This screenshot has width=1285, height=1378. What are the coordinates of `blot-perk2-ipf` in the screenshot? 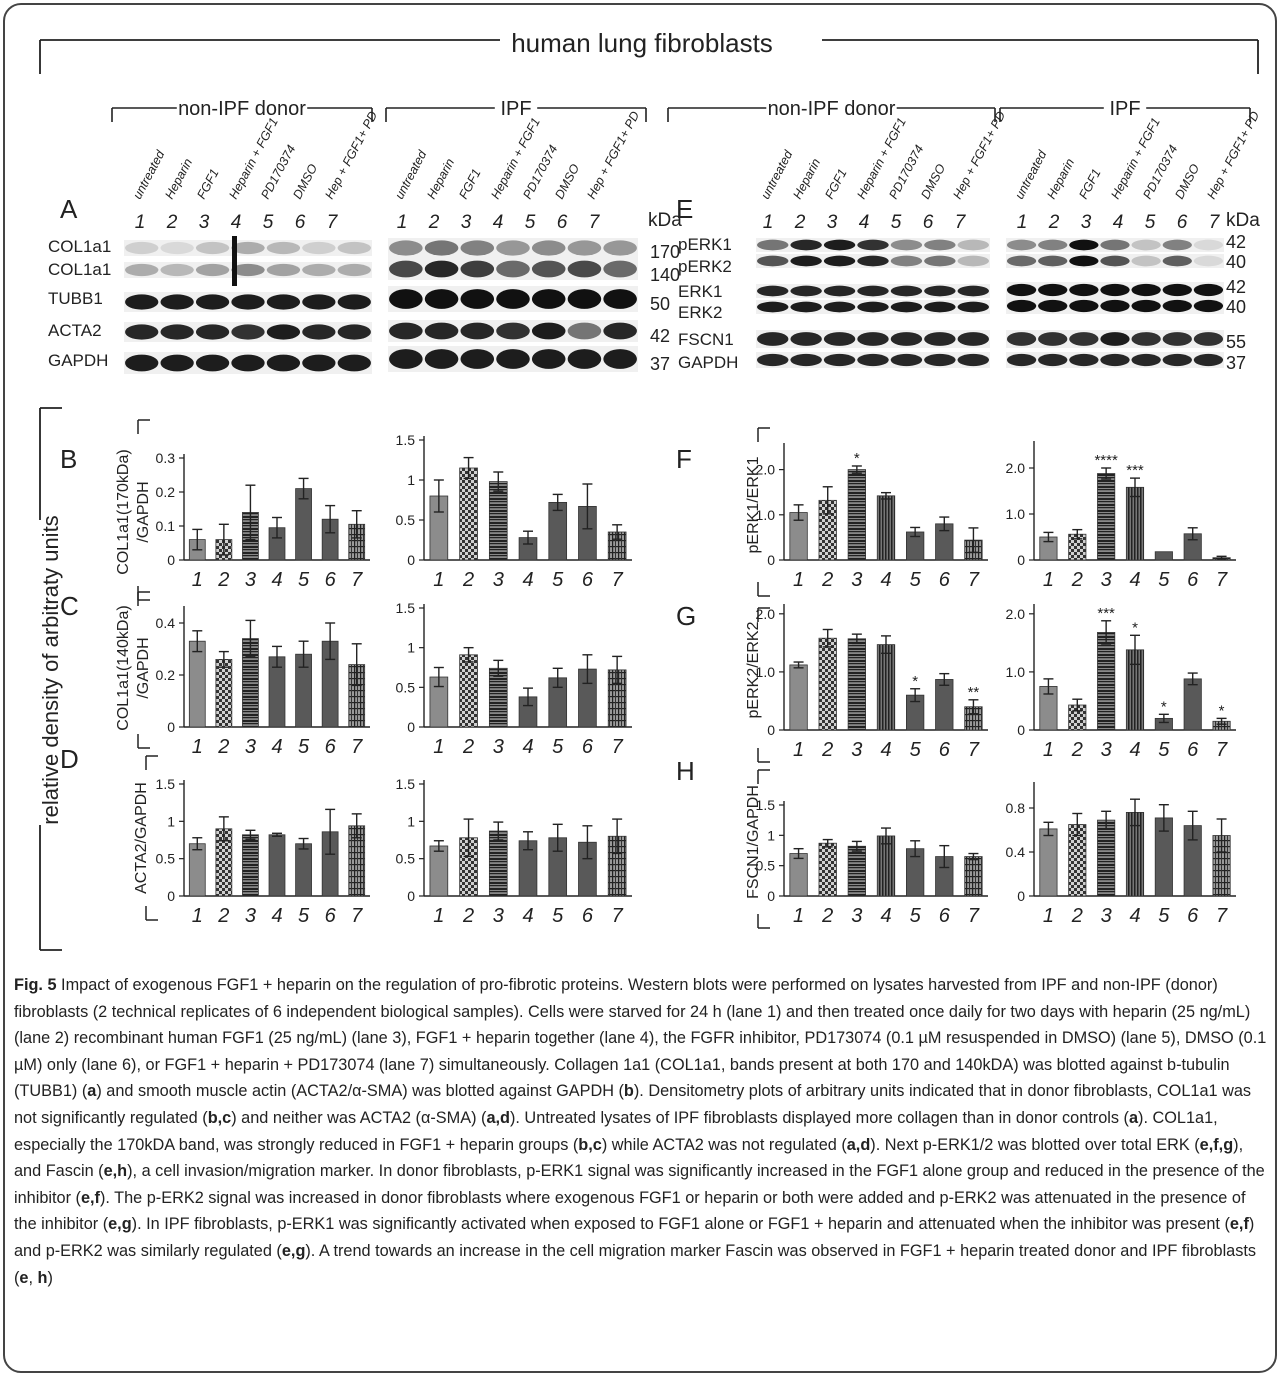 It's located at (1115, 261).